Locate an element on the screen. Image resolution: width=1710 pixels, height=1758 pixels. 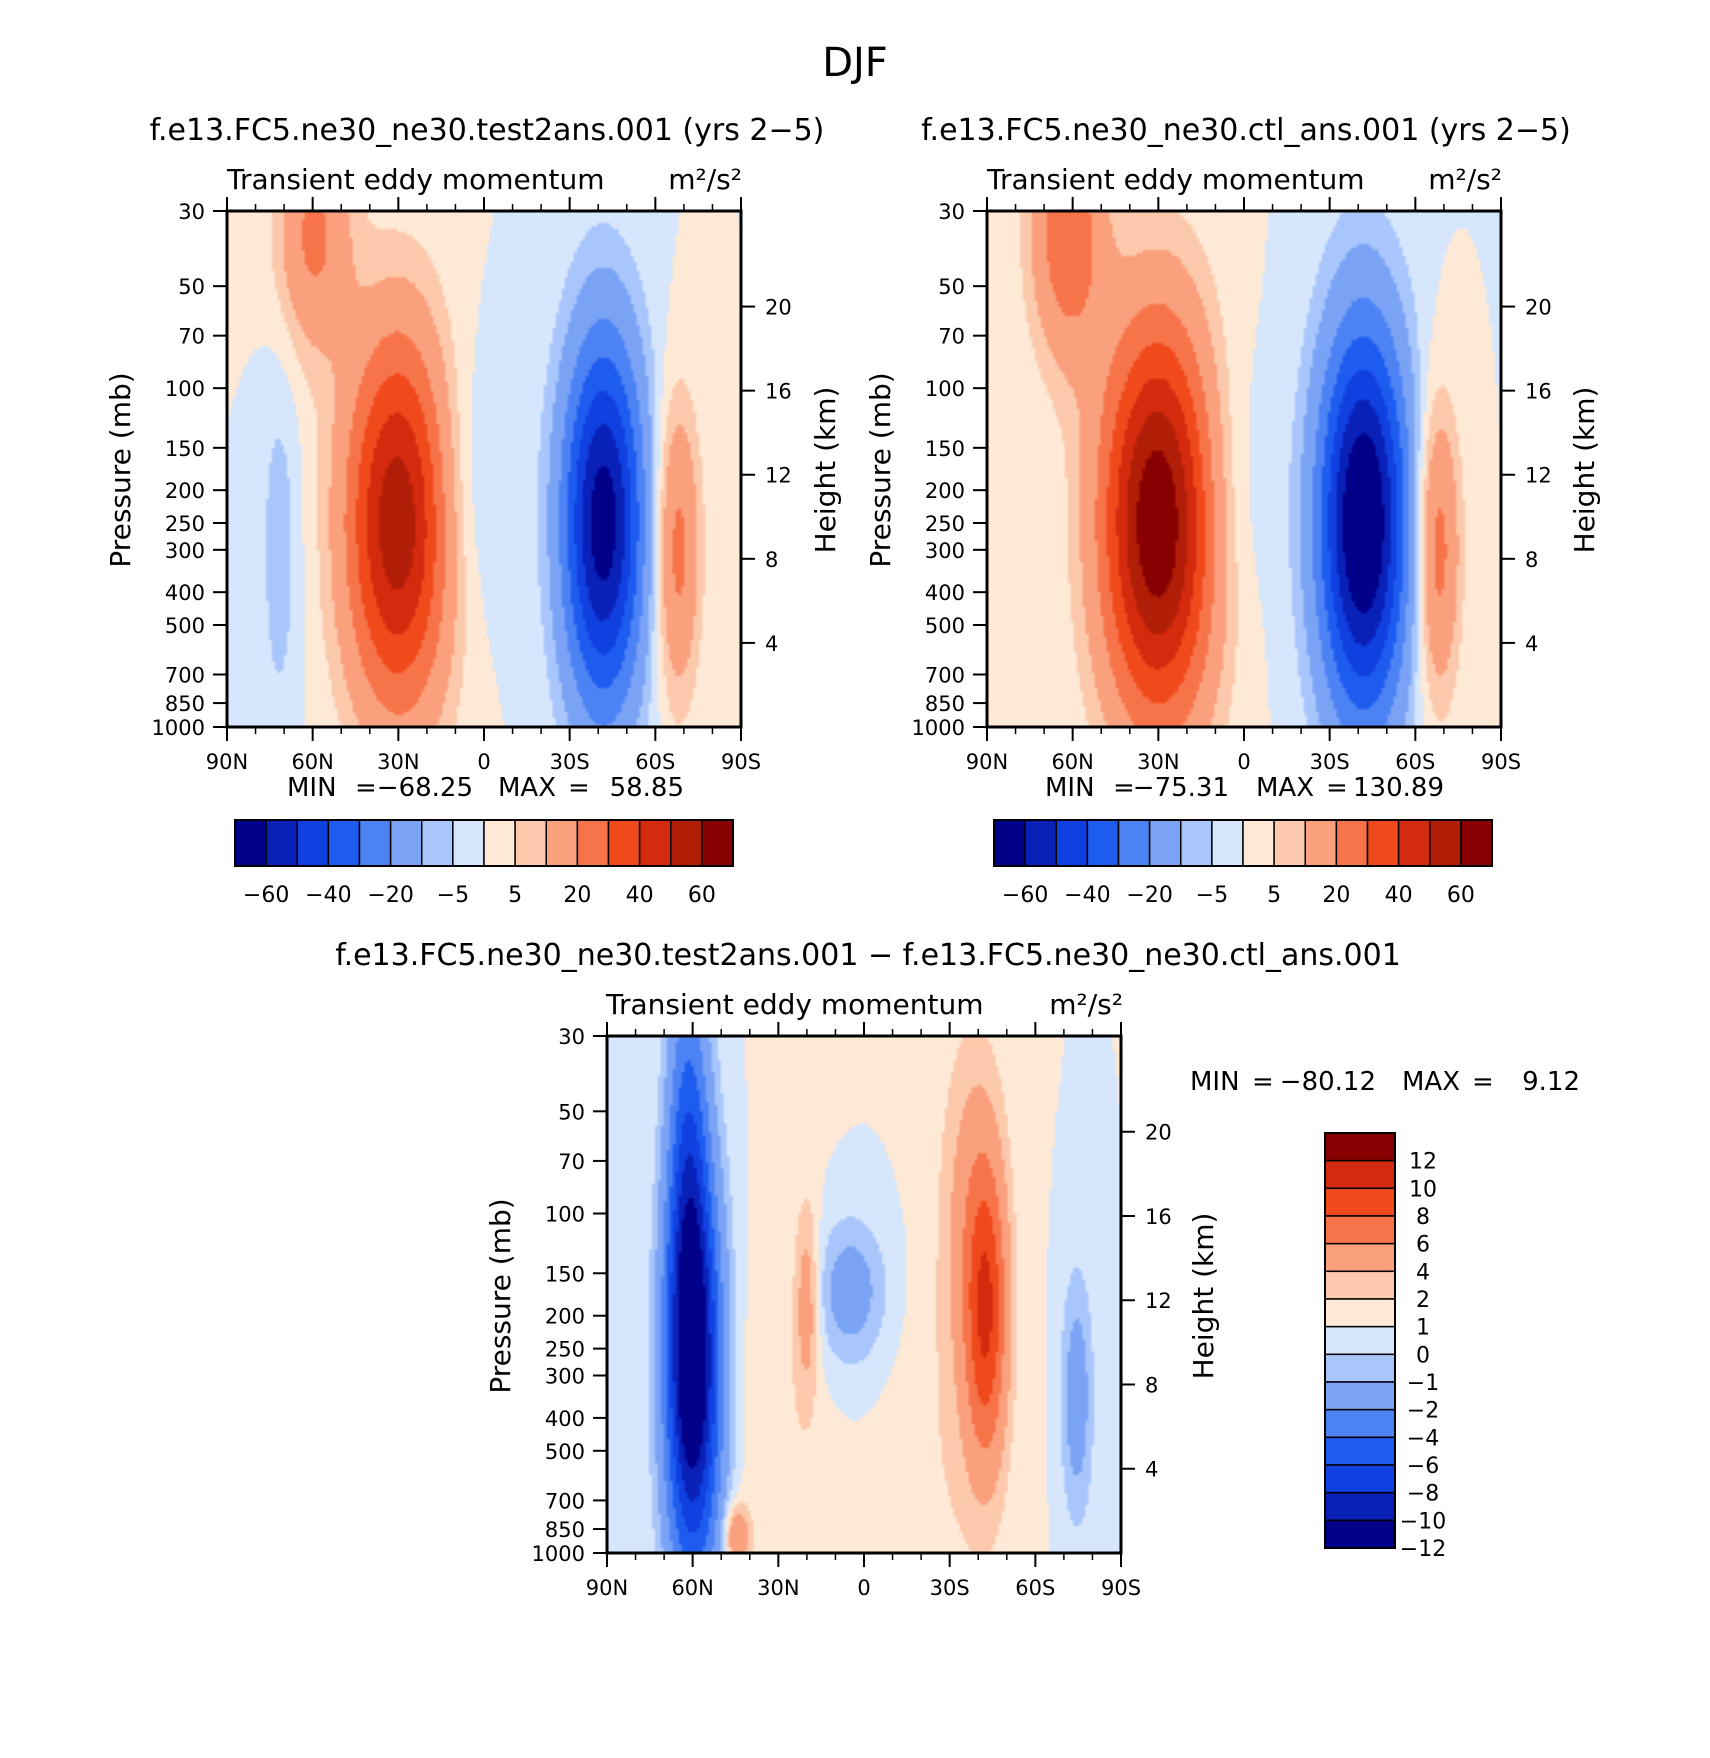
colorbar-label: −4 is located at coordinates (1423, 1438).